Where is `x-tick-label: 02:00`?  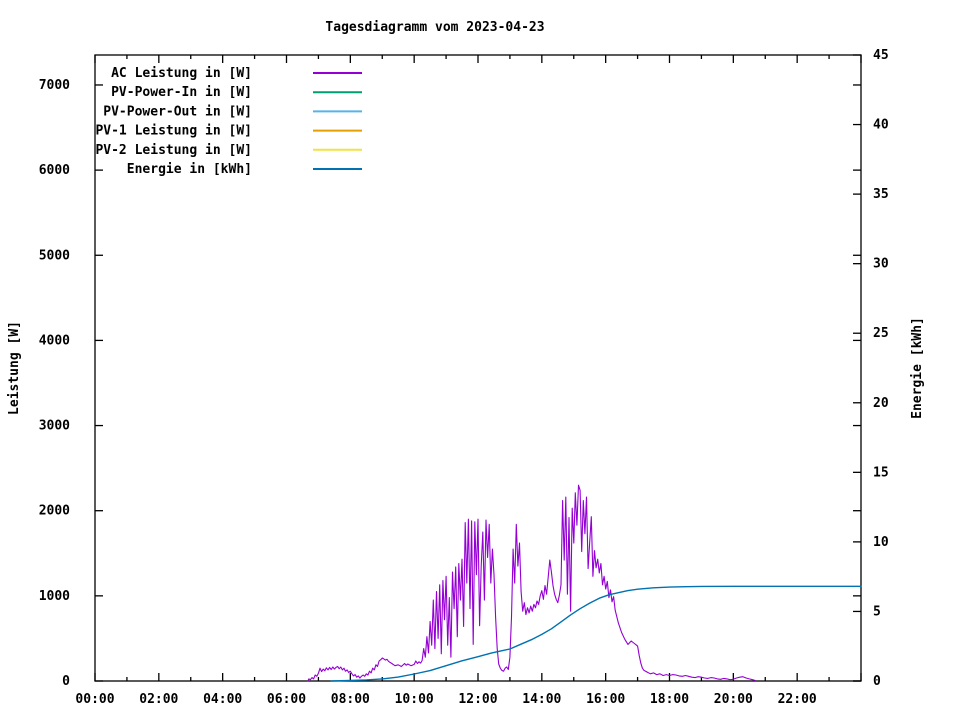
x-tick-label: 02:00 is located at coordinates (158, 699).